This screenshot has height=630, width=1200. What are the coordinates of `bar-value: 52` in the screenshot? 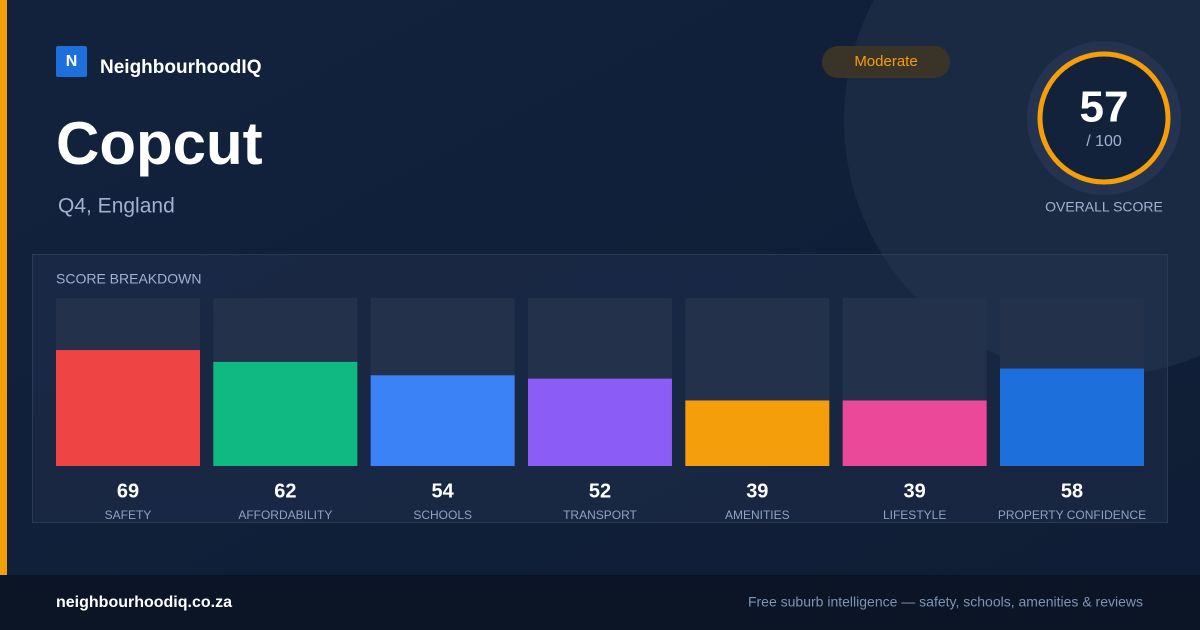 It's located at (600, 491).